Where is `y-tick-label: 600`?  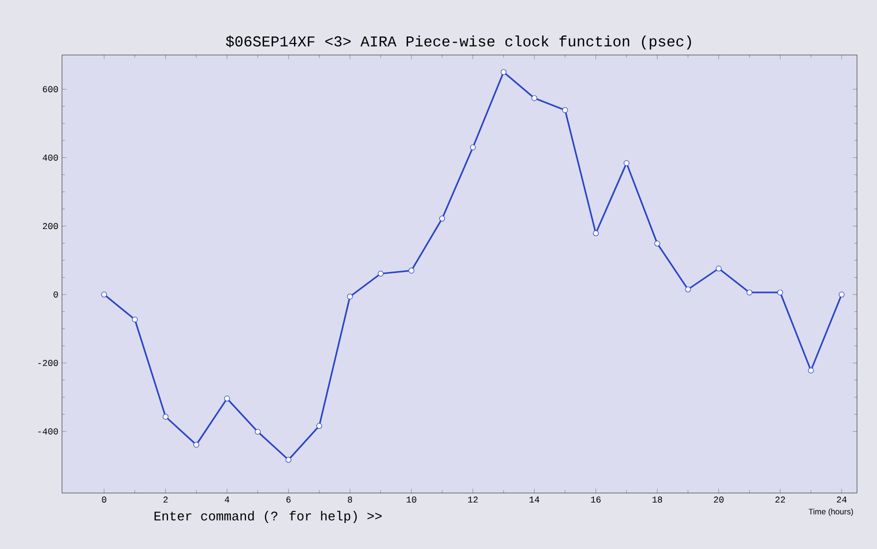
y-tick-label: 600 is located at coordinates (50, 89).